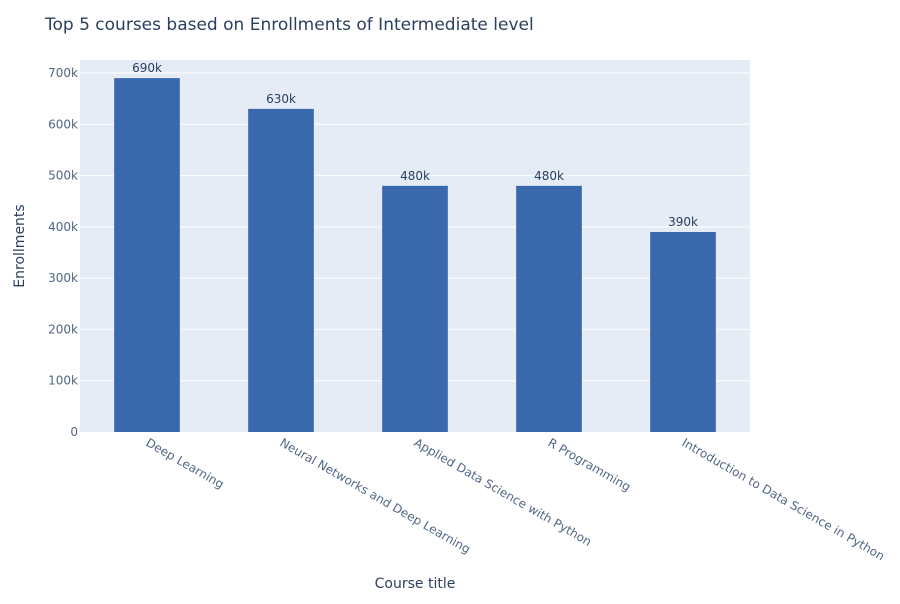 Image resolution: width=900 pixels, height=604 pixels. Describe the element at coordinates (63, 124) in the screenshot. I see `y-tick-label: 600k` at that location.